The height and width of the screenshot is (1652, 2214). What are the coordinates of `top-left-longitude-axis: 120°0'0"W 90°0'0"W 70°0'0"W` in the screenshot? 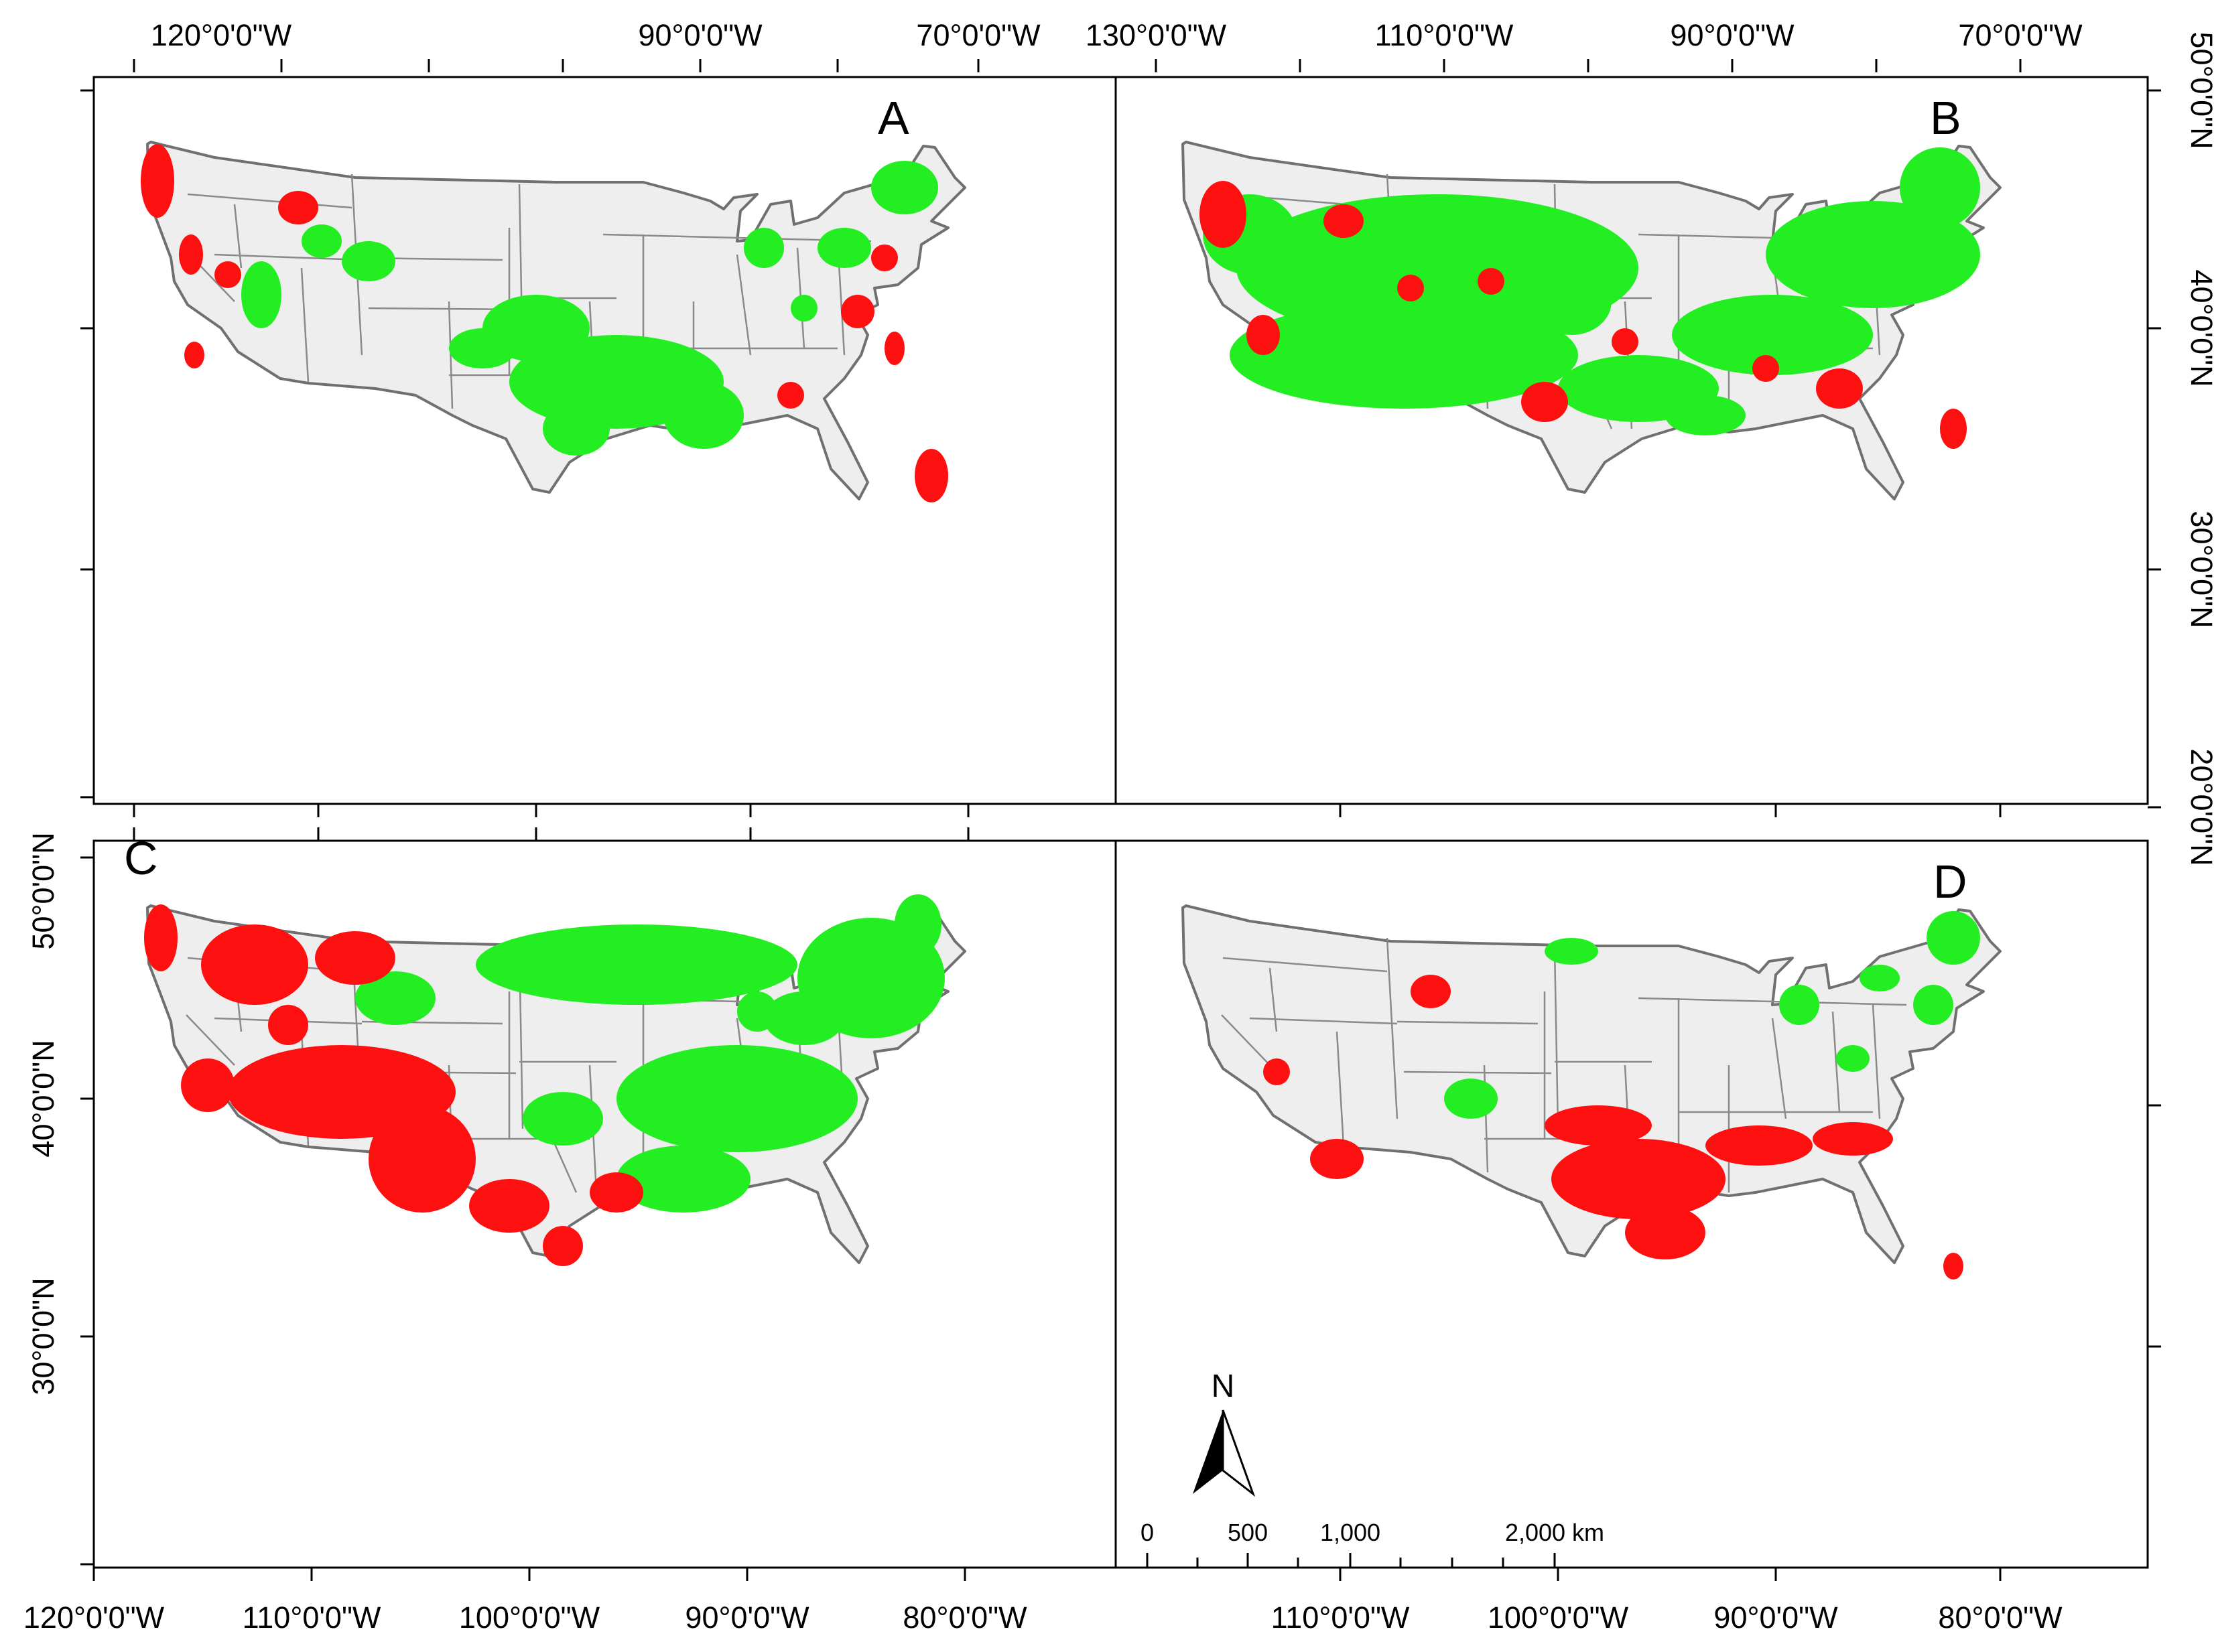 It's located at (587, 45).